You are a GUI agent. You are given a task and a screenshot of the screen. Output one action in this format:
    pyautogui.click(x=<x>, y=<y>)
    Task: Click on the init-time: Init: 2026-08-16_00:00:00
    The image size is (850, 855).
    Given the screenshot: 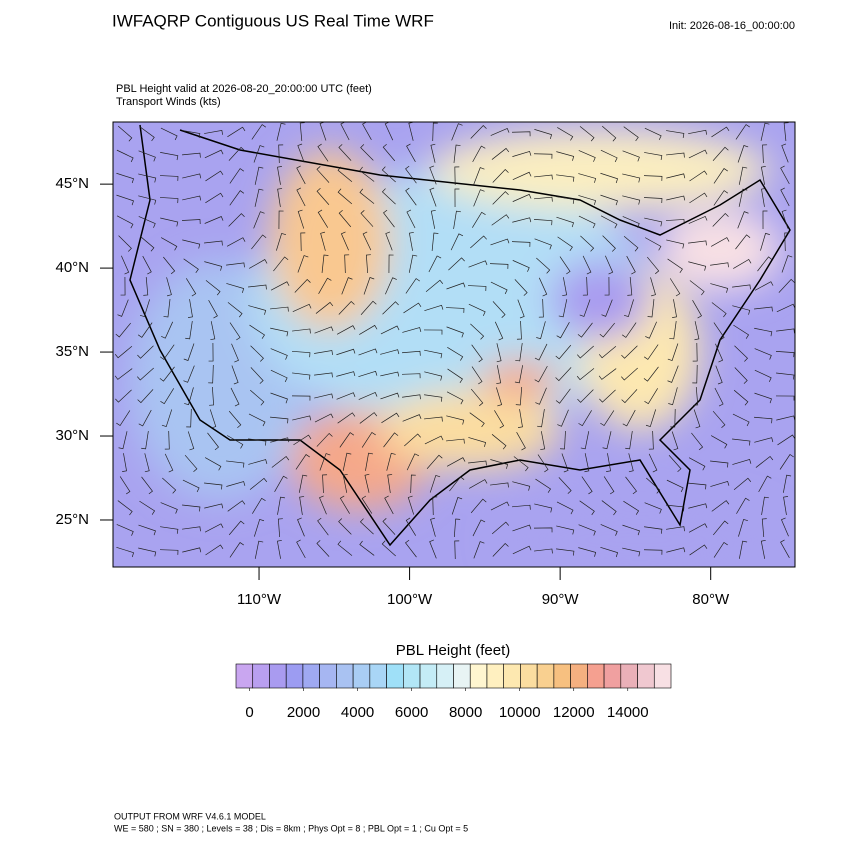 What is the action you would take?
    pyautogui.click(x=732, y=26)
    